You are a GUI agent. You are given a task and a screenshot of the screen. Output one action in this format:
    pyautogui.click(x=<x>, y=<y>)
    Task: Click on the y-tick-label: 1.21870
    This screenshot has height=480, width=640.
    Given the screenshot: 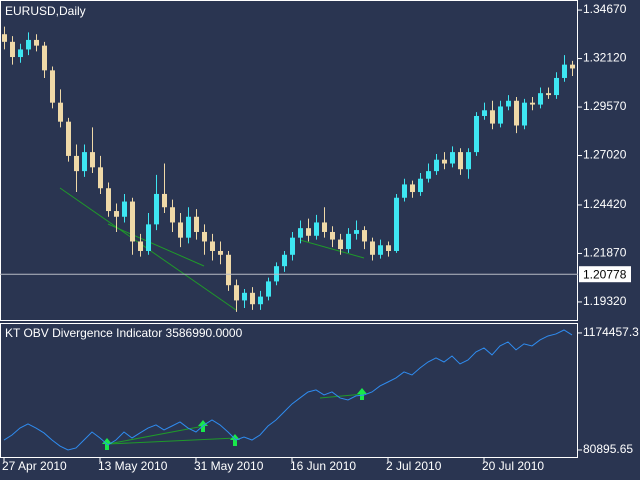 What is the action you would take?
    pyautogui.click(x=605, y=253)
    